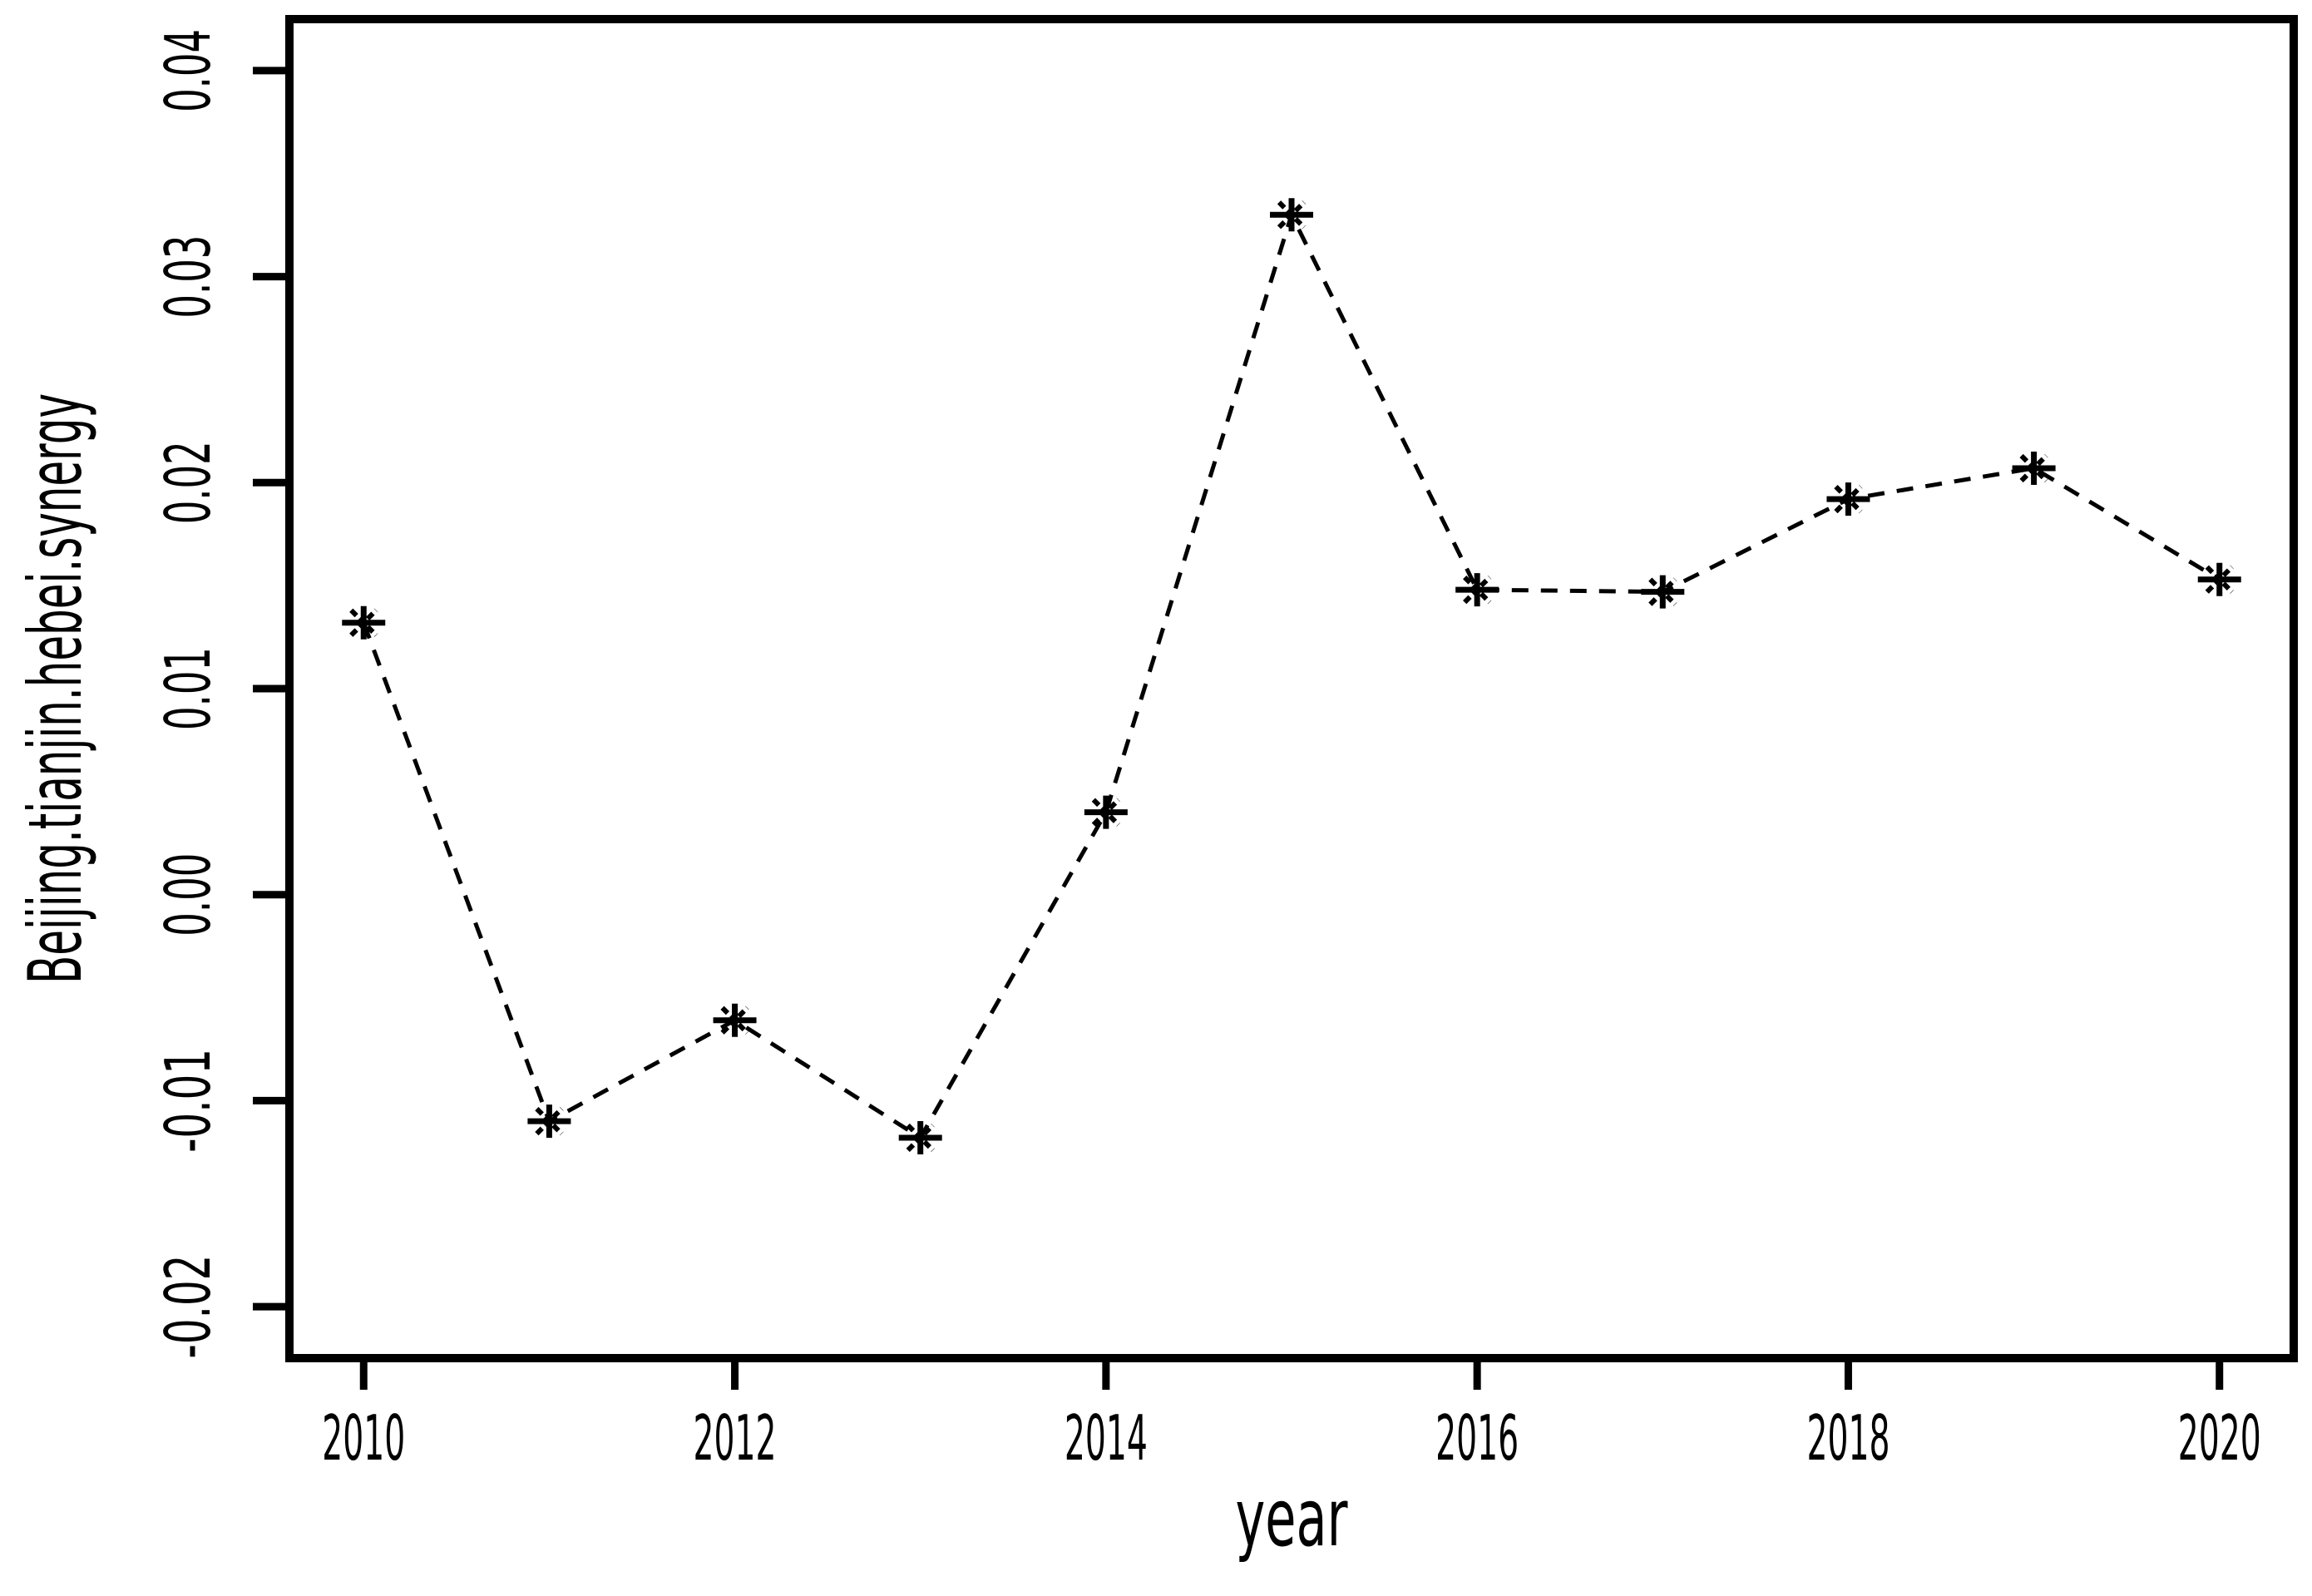  What do you see at coordinates (188, 688) in the screenshot?
I see `y-tick-label: 0.01` at bounding box center [188, 688].